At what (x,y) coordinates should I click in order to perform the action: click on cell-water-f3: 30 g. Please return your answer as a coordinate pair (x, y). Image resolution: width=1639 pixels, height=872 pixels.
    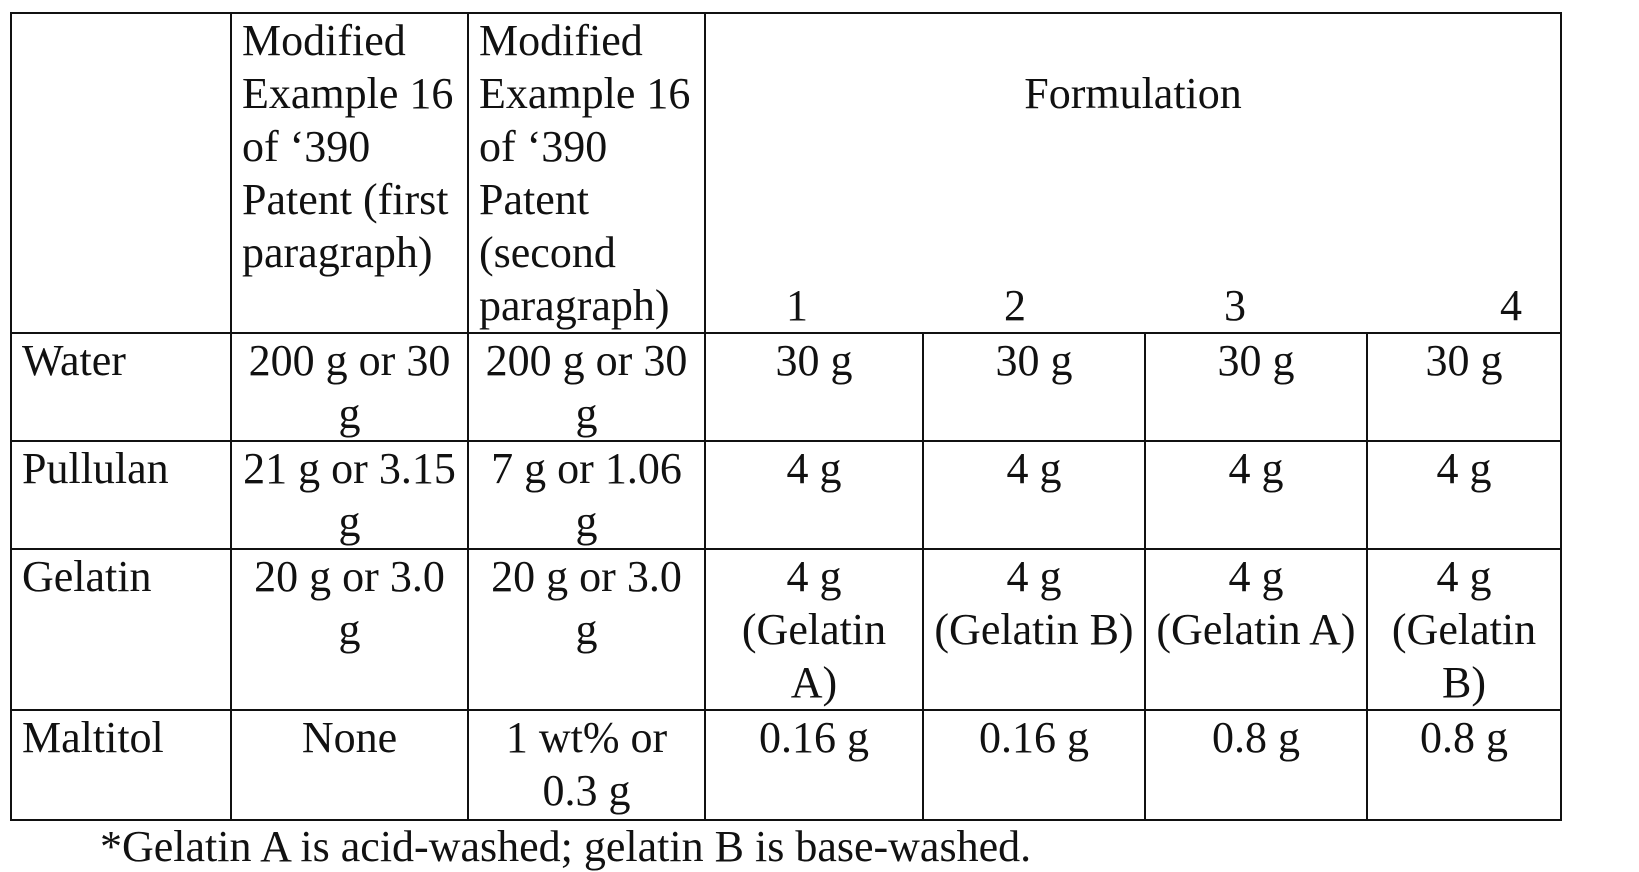
    Looking at the image, I should click on (1256, 387).